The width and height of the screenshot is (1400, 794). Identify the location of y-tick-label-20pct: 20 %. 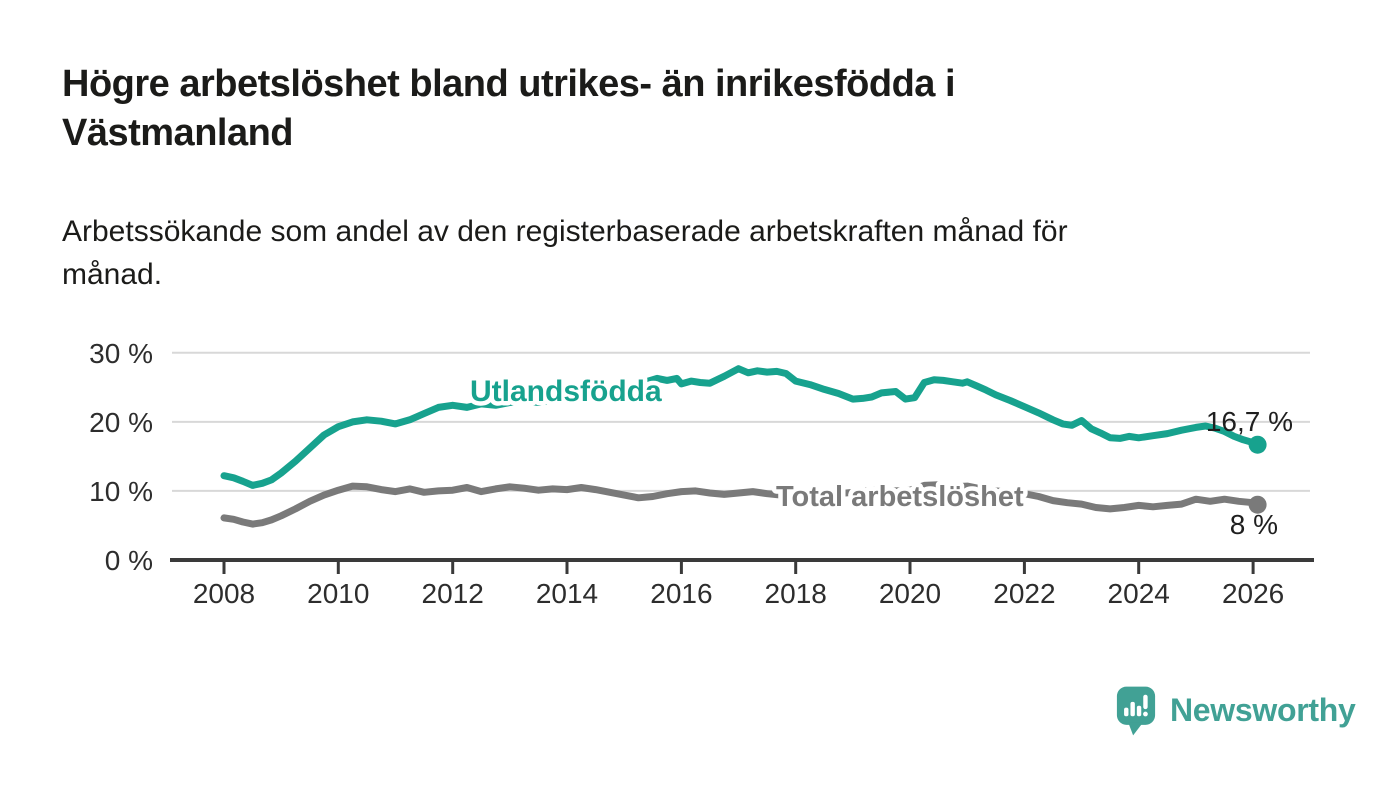
(121, 422).